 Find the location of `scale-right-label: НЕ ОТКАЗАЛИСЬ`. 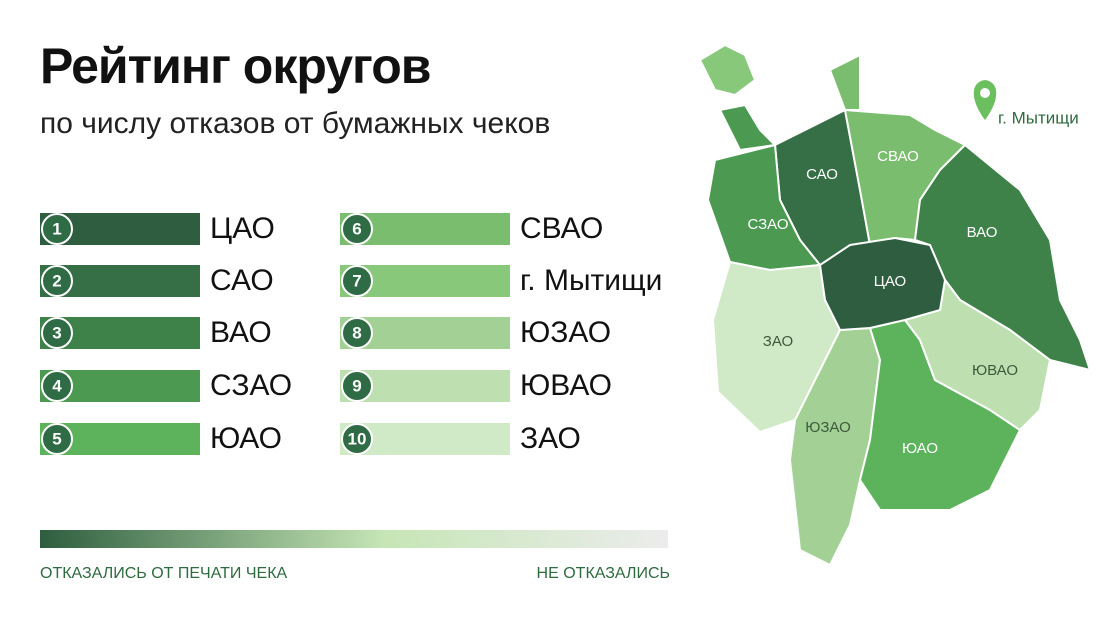

scale-right-label: НЕ ОТКАЗАЛИСЬ is located at coordinates (603, 573).